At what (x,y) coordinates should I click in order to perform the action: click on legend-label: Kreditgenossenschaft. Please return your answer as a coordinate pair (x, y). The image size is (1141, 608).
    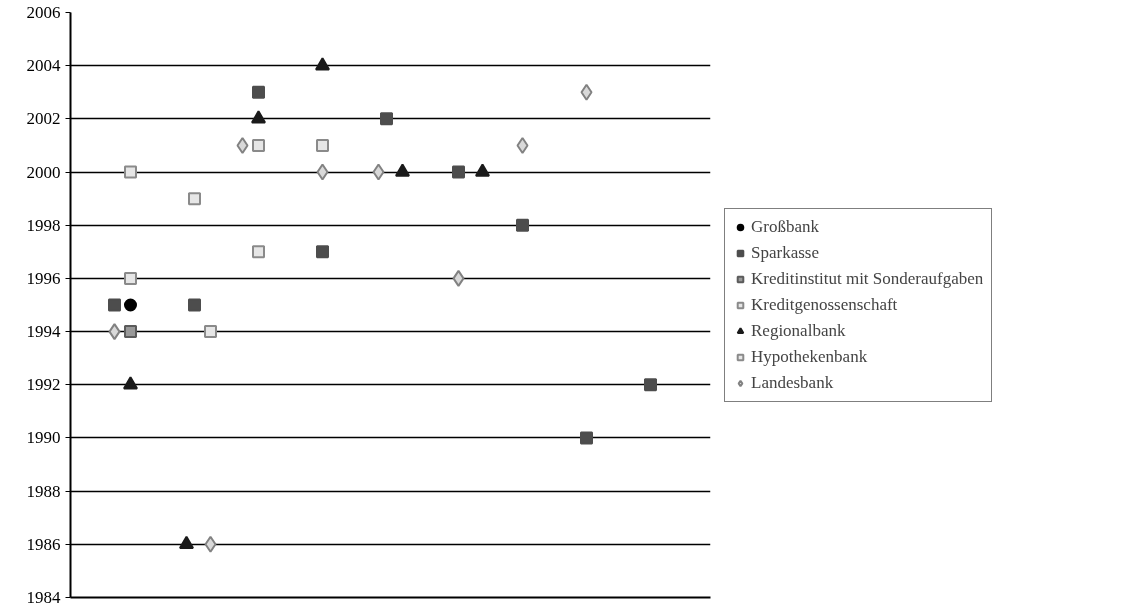
    Looking at the image, I should click on (824, 304).